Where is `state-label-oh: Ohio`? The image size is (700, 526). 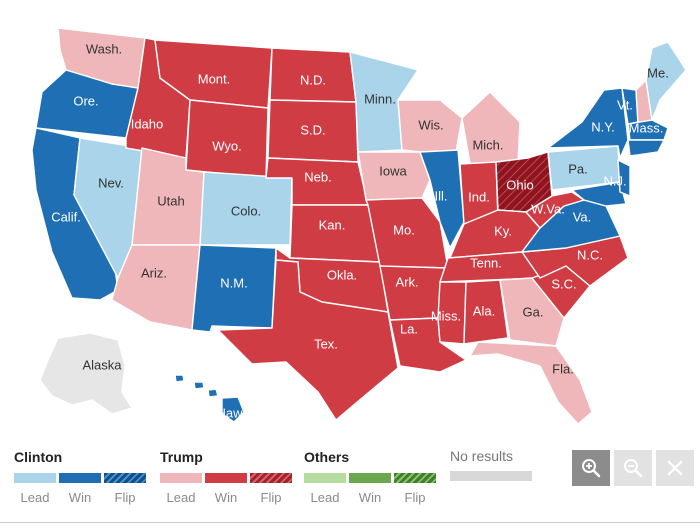 state-label-oh: Ohio is located at coordinates (519, 184).